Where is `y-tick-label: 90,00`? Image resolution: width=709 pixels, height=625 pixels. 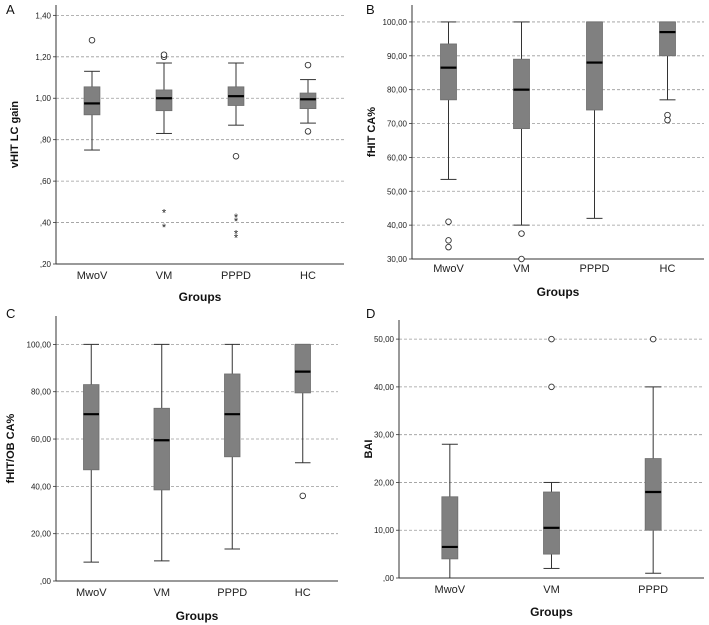 y-tick-label: 90,00 is located at coordinates (397, 56).